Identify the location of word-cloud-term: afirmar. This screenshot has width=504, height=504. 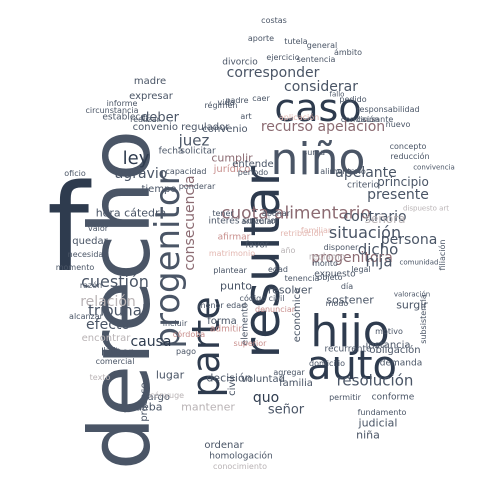
(234, 237).